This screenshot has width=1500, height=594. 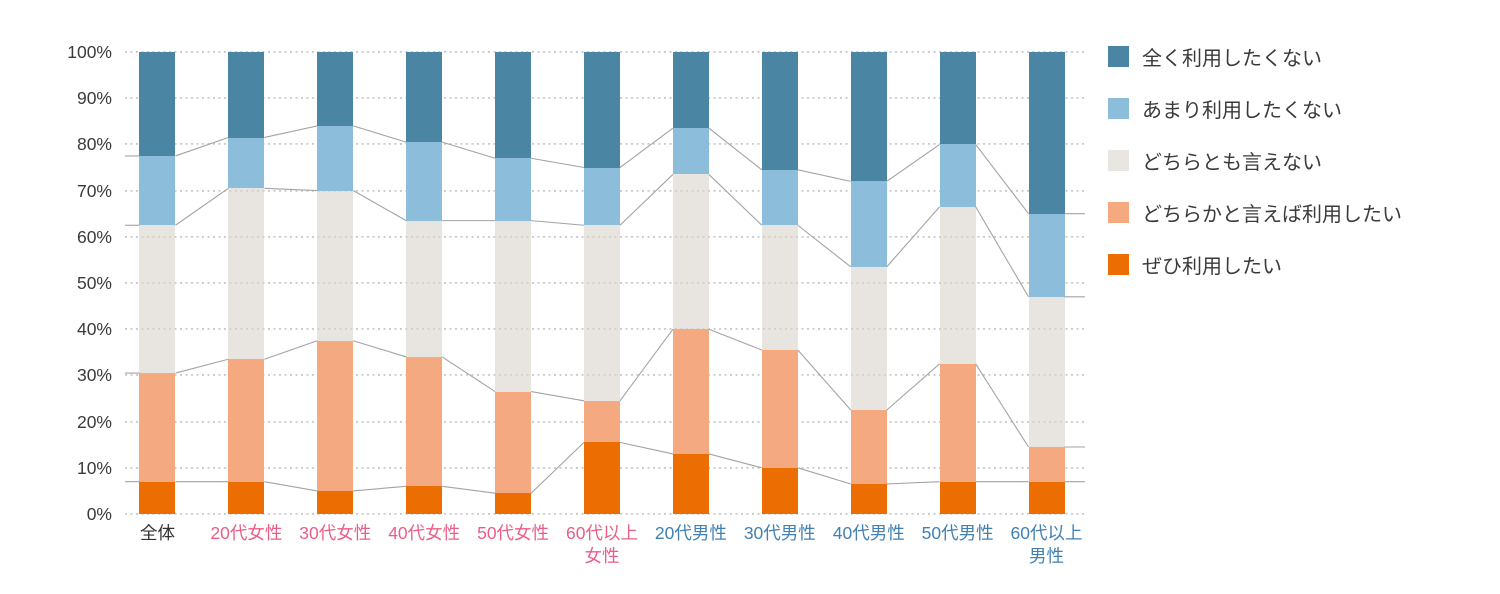 What do you see at coordinates (1212, 267) in the screenshot?
I see `legend-label: ぜひ利用したい` at bounding box center [1212, 267].